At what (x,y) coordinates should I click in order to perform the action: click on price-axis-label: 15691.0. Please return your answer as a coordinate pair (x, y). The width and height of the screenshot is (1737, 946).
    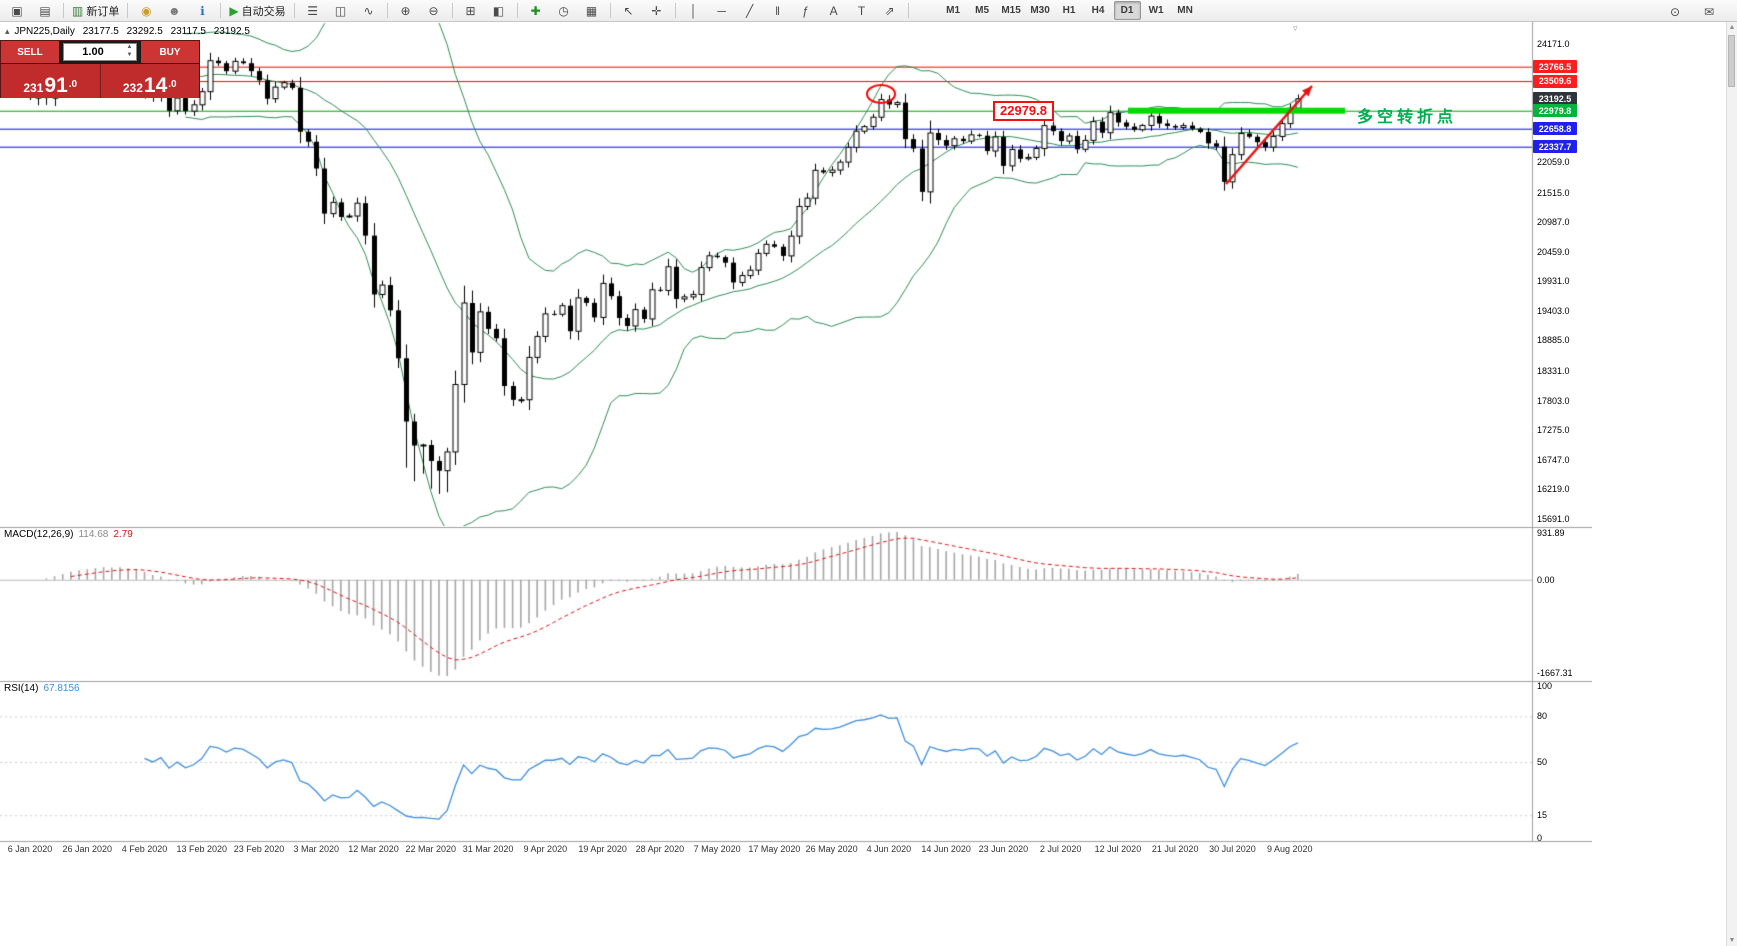
    Looking at the image, I should click on (1553, 518).